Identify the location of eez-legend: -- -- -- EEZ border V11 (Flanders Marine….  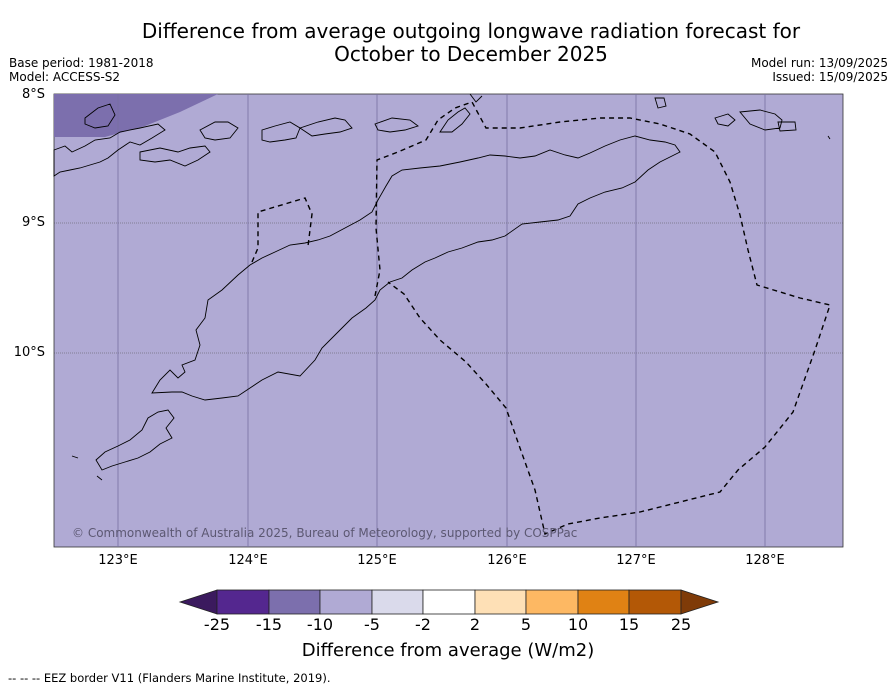
(169, 678).